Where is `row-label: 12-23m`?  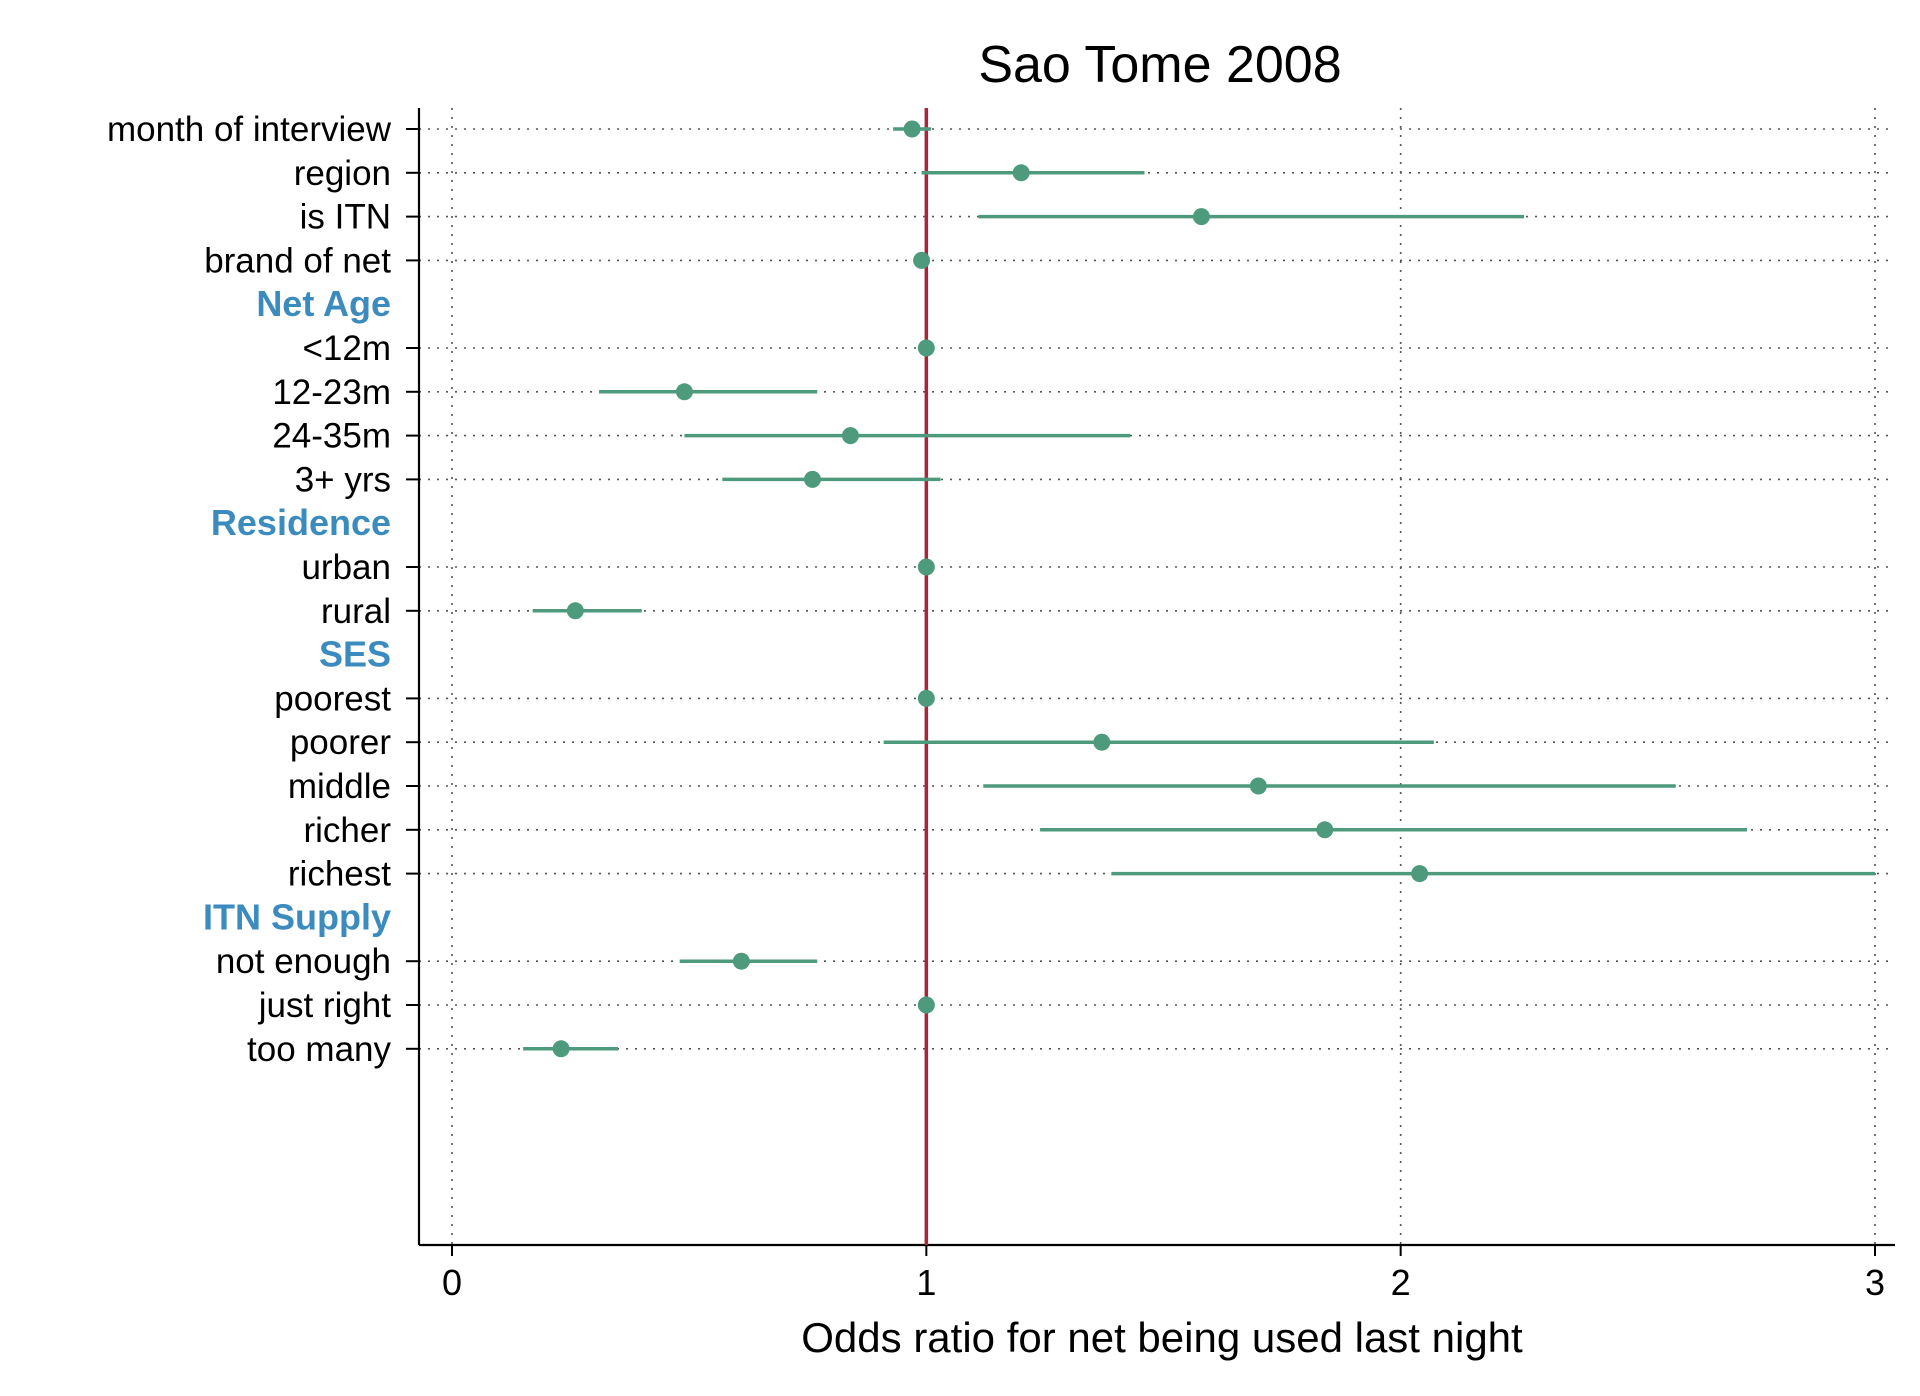 row-label: 12-23m is located at coordinates (331, 392).